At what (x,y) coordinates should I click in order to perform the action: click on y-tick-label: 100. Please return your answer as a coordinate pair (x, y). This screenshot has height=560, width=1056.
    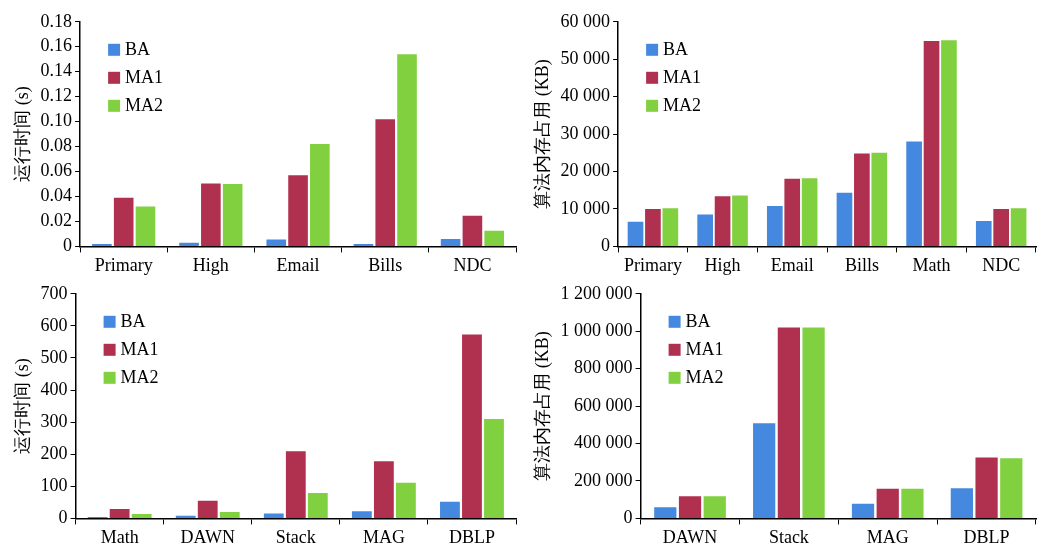
    Looking at the image, I should click on (54, 485).